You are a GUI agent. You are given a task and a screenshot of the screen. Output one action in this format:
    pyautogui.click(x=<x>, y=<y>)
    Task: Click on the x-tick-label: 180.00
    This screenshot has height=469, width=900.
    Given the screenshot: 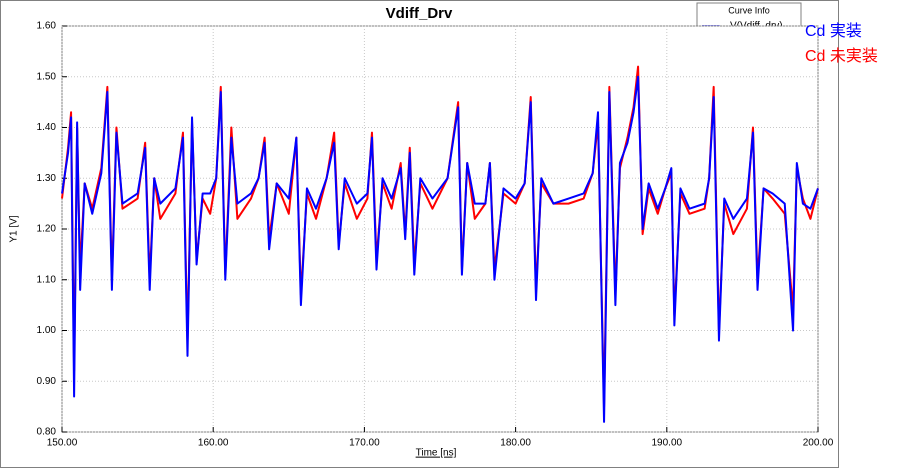 What is the action you would take?
    pyautogui.click(x=515, y=443)
    